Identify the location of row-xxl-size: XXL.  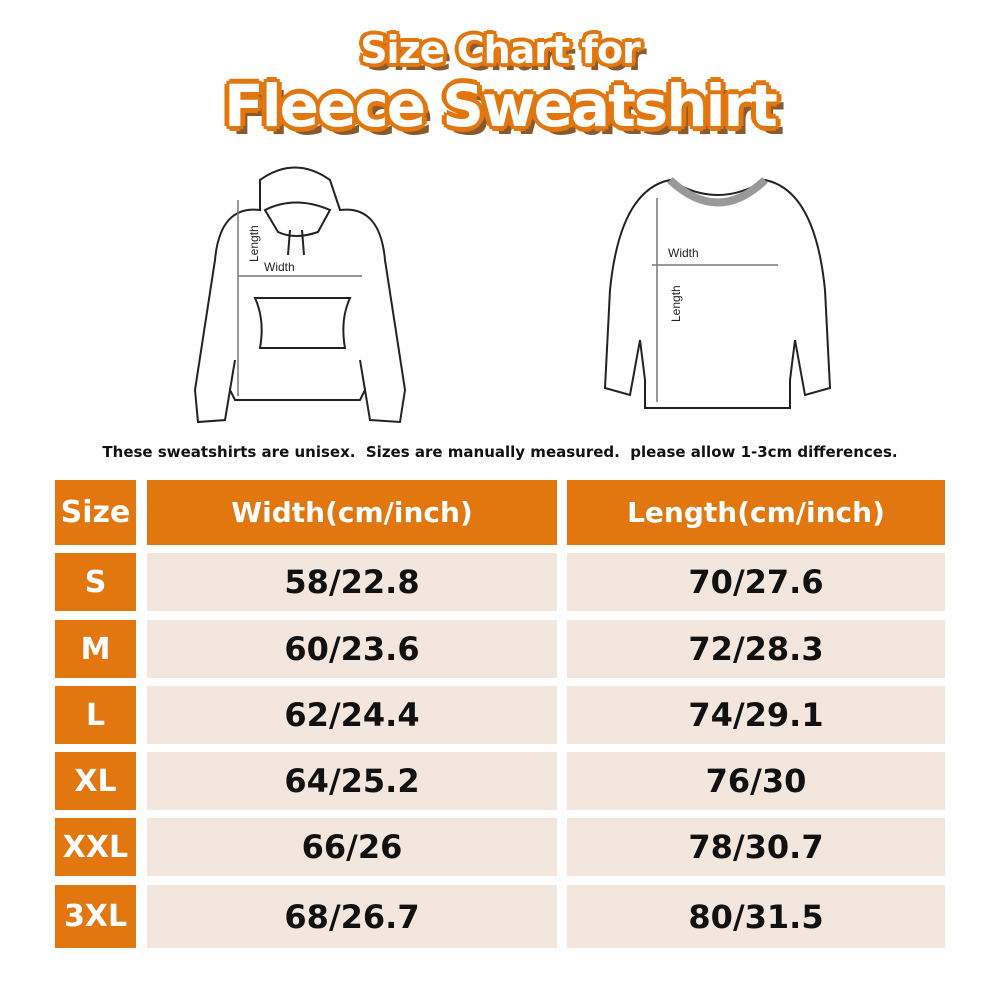
(95, 847).